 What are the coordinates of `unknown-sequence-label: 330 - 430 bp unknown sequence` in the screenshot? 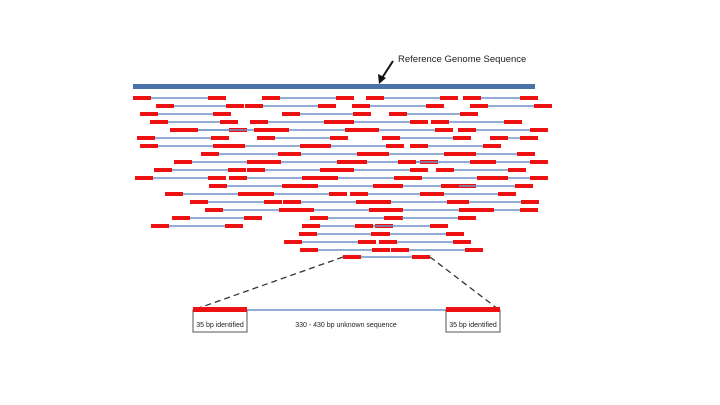 It's located at (346, 325).